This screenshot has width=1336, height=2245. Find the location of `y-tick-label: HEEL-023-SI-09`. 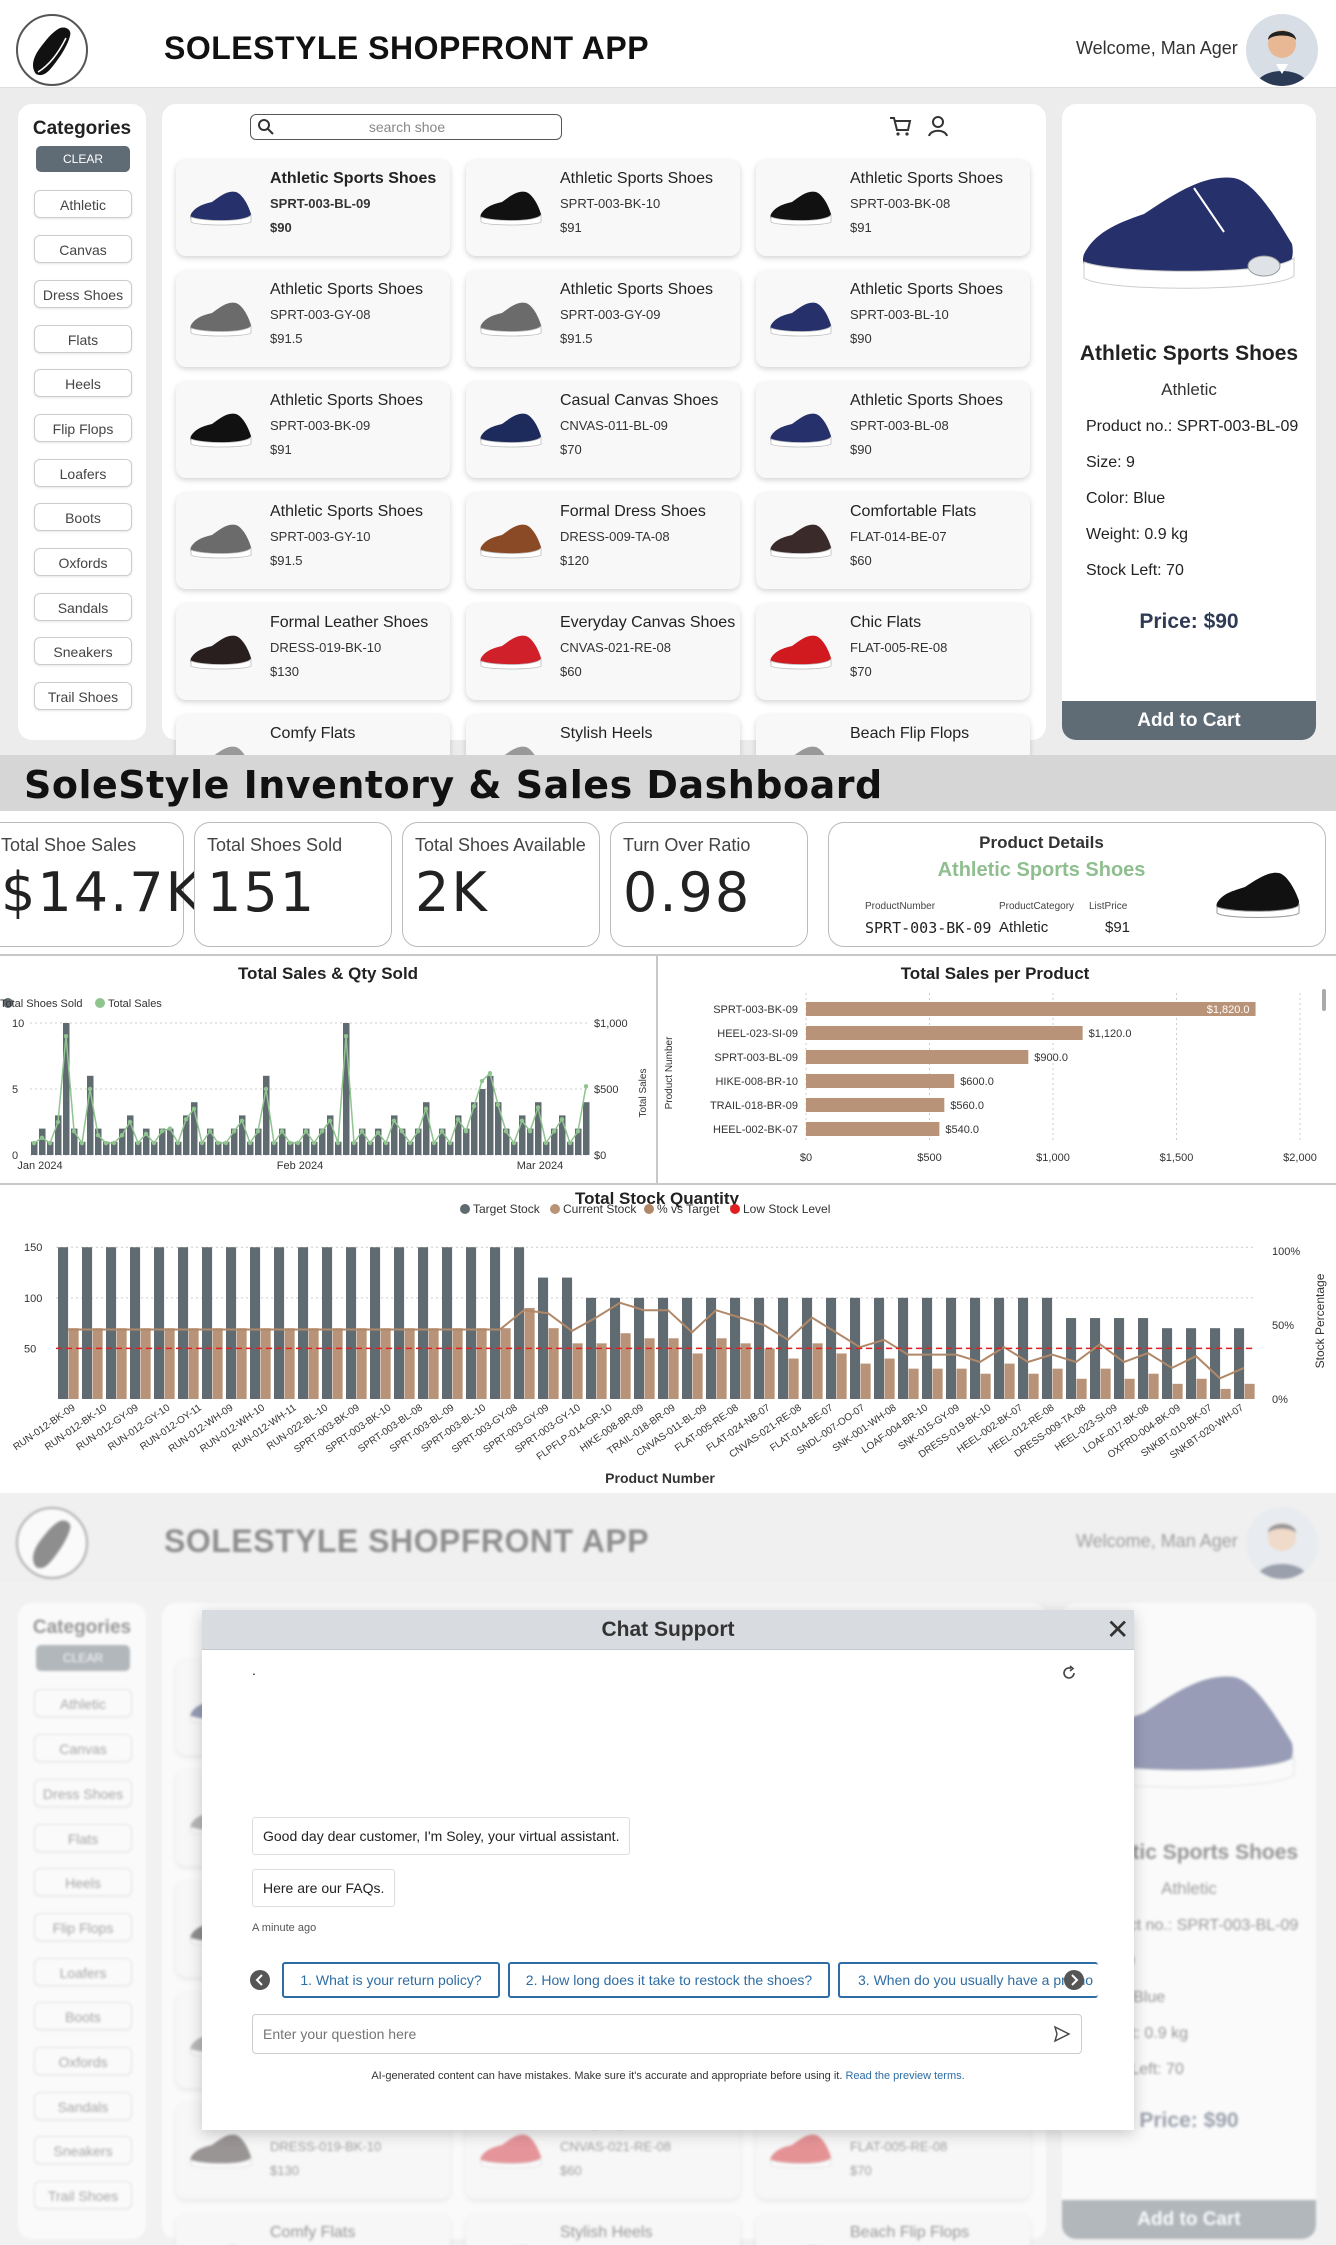

y-tick-label: HEEL-023-SI-09 is located at coordinates (757, 1034).